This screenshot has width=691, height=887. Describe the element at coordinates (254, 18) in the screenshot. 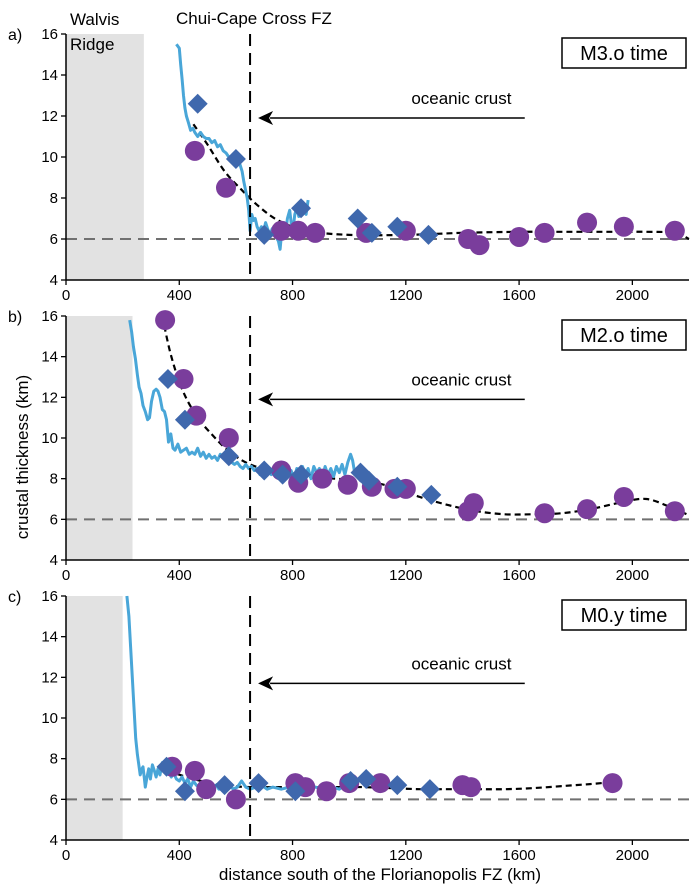

I see `fz-header-label: Chui-Cape Cross FZ` at that location.